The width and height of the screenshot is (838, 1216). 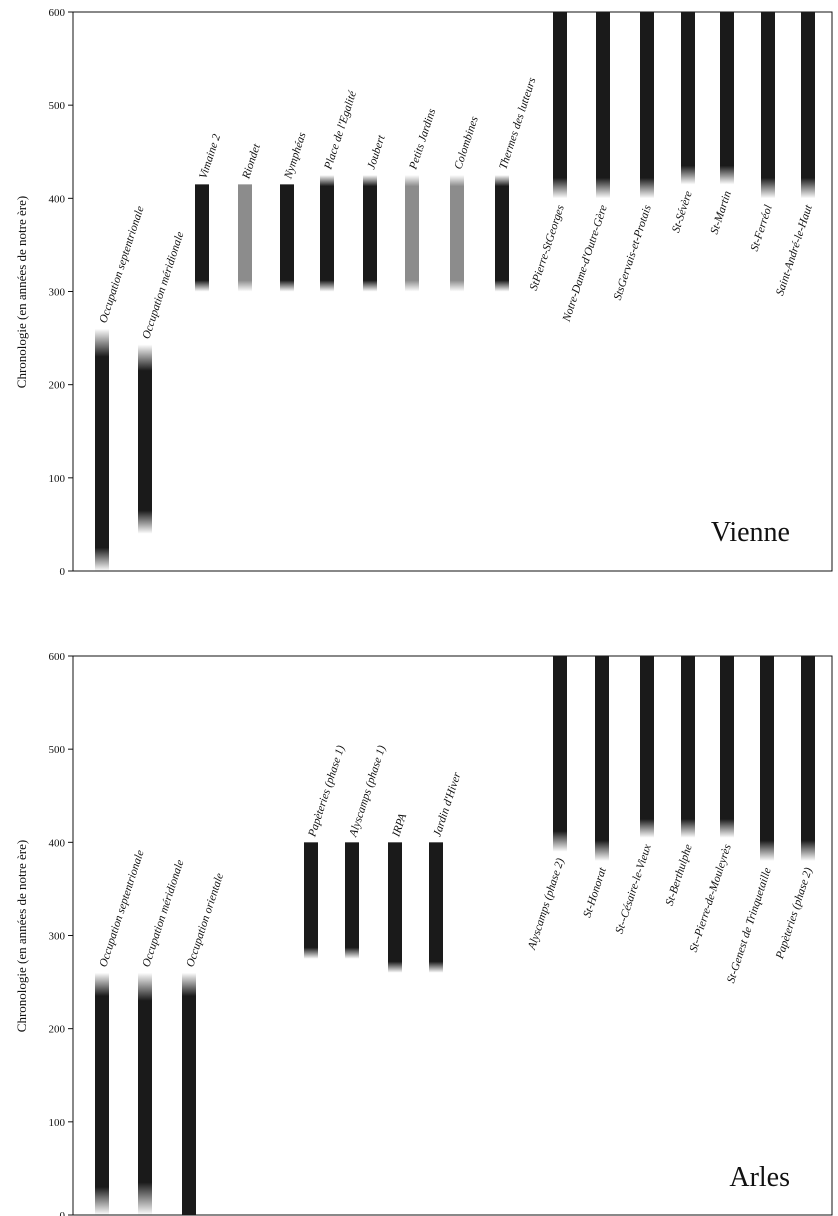 I want to click on bar-label: St--Césaire-le-Vieux, so click(x=634, y=888).